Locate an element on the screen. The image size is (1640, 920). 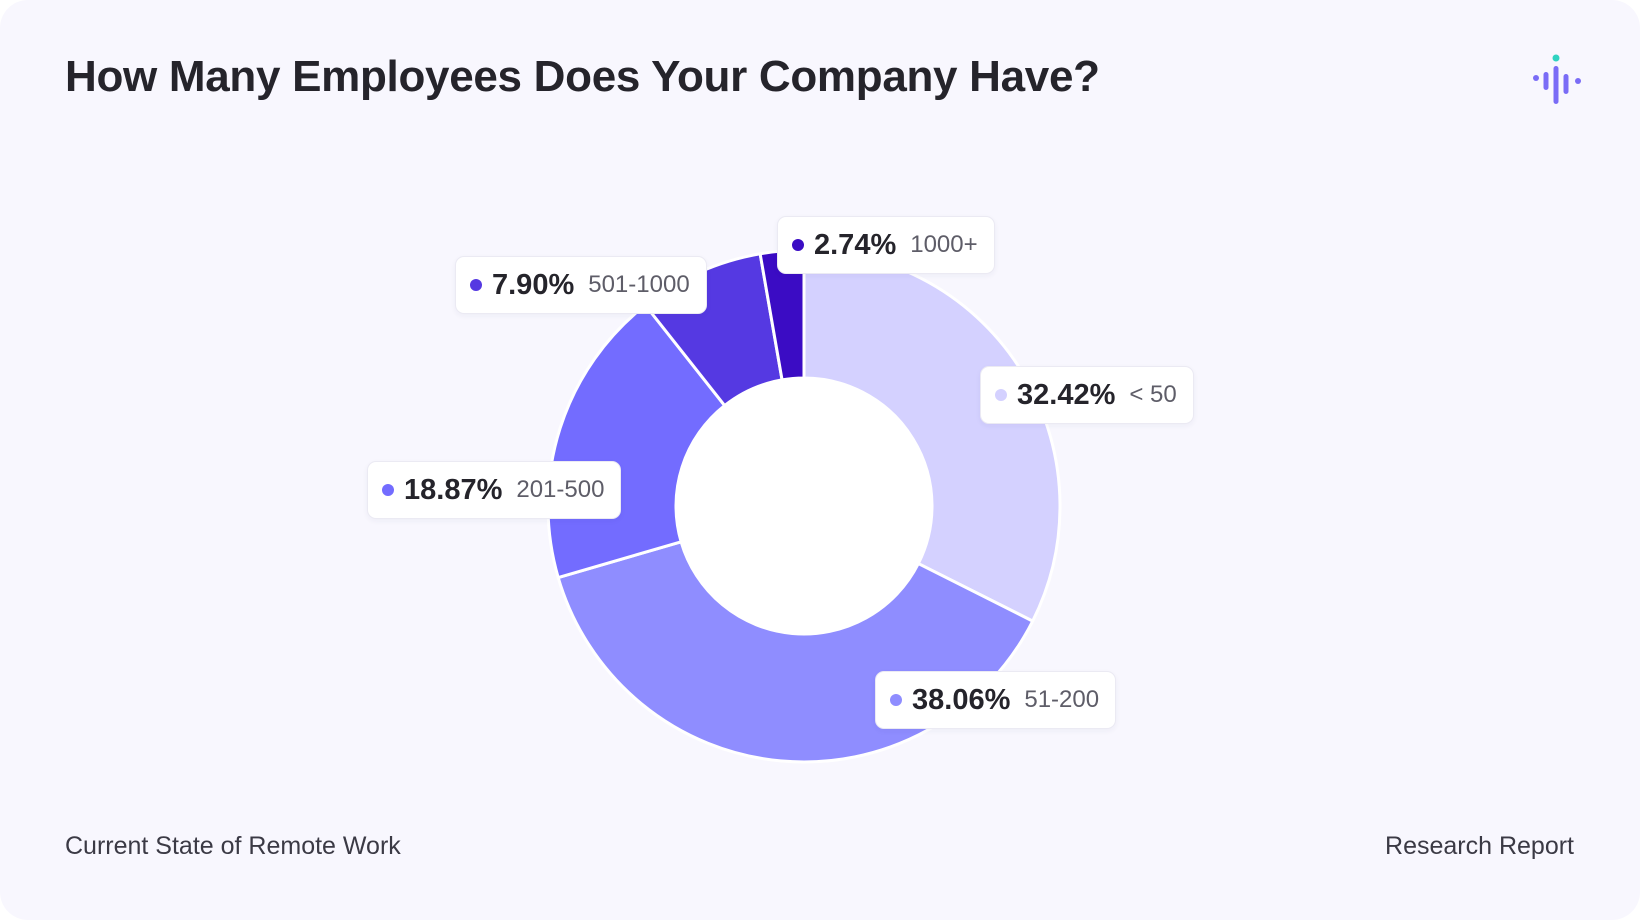
slice-callout: 38.06% 51-200 is located at coordinates (996, 700).